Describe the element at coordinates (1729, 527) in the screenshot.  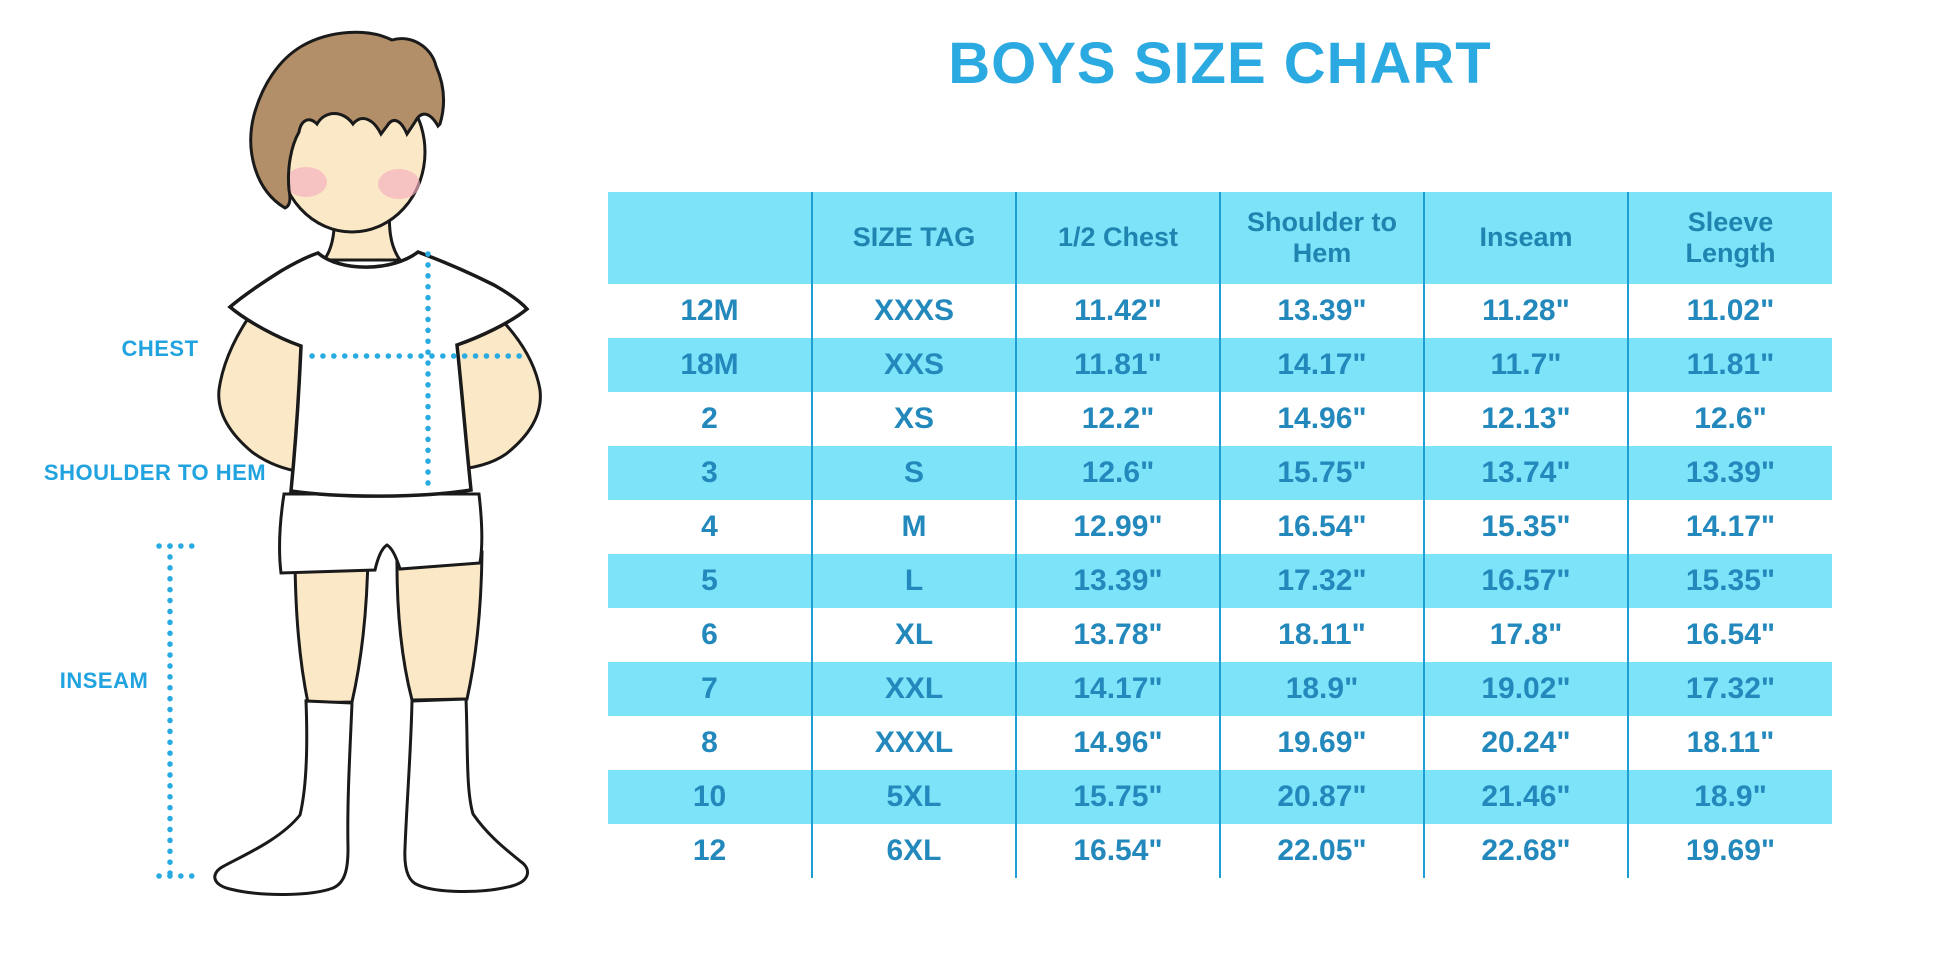
I see `cell-sleeve-length: 14.17"` at that location.